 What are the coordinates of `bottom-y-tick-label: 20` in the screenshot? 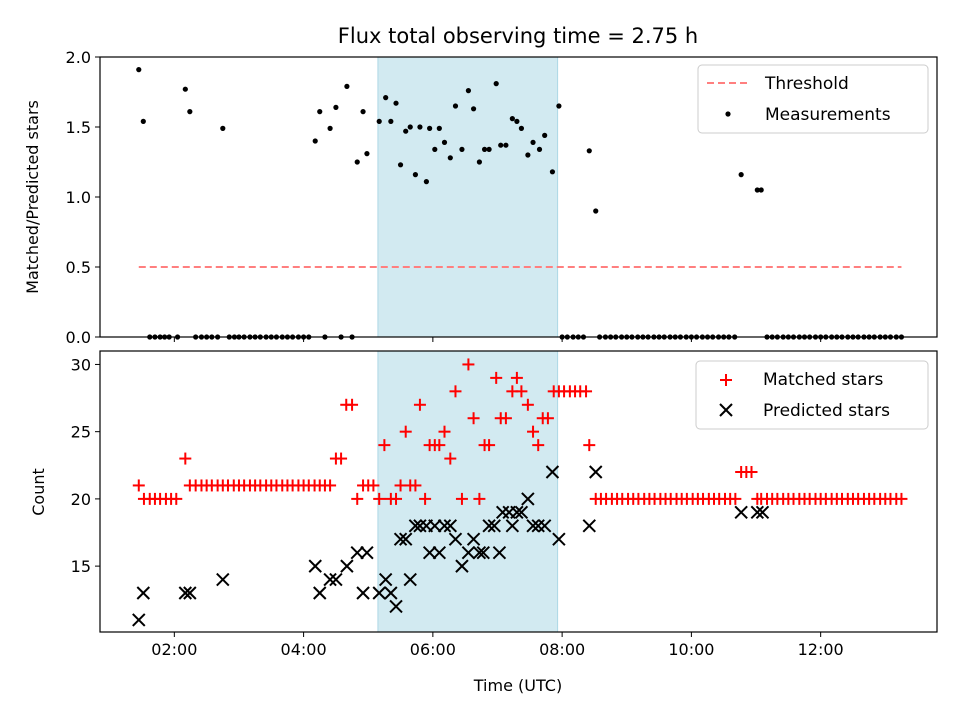 It's located at (81, 499).